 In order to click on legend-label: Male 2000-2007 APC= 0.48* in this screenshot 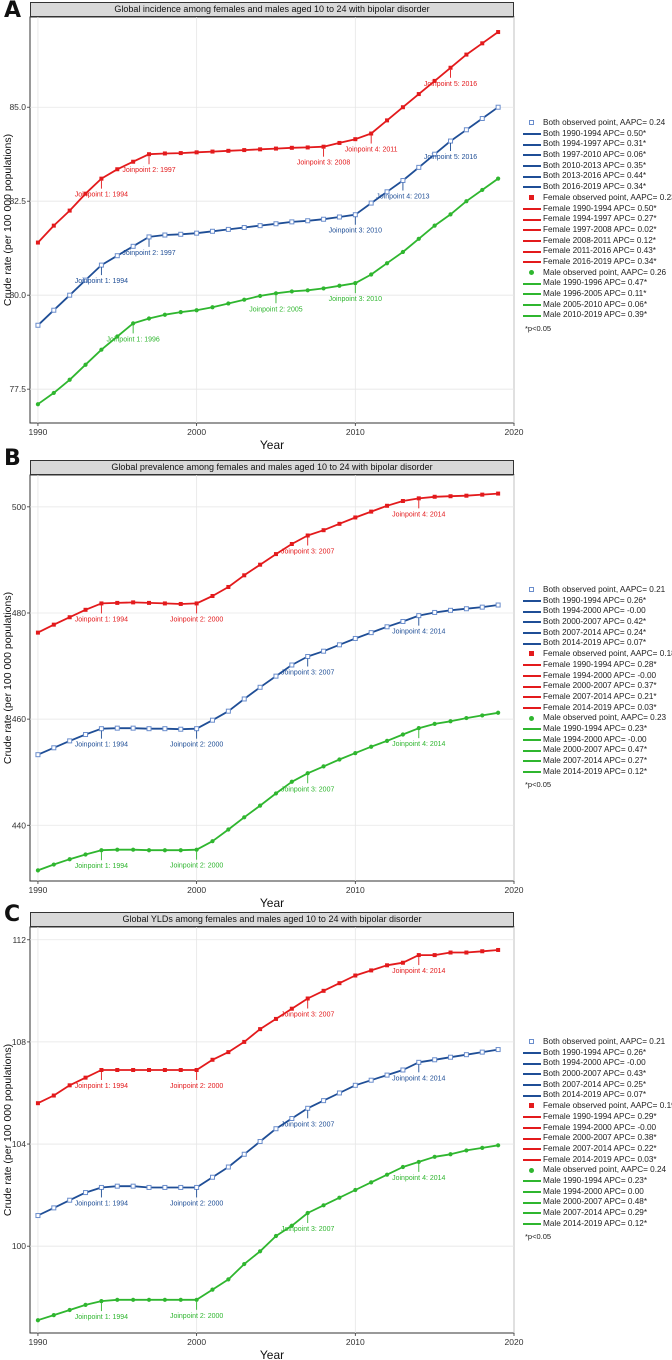, I will do `click(595, 1202)`.